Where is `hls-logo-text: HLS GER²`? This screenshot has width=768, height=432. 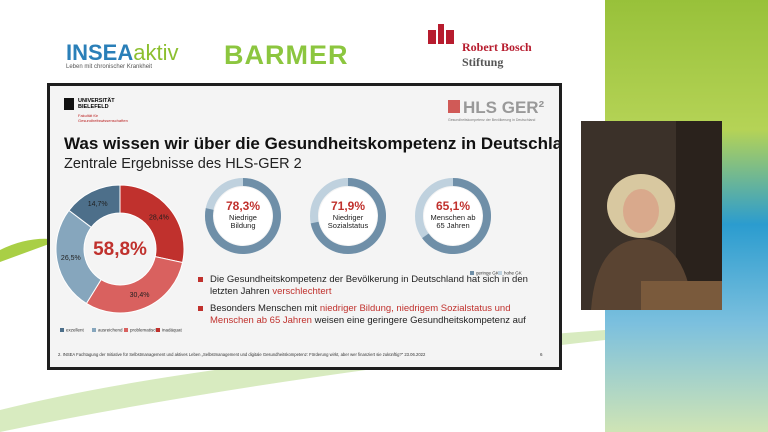
hls-logo-text: HLS GER² is located at coordinates (504, 107).